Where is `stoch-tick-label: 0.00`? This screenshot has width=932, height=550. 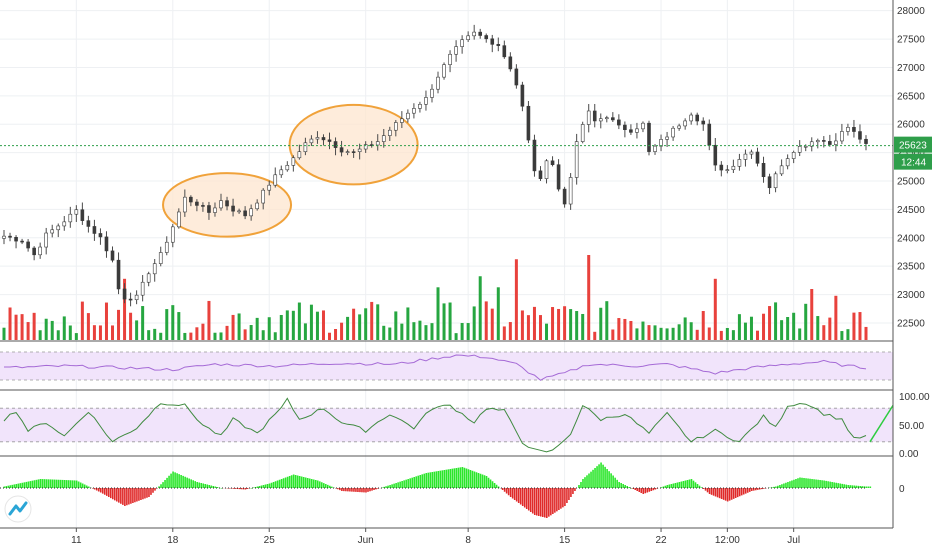 stoch-tick-label: 0.00 is located at coordinates (909, 454).